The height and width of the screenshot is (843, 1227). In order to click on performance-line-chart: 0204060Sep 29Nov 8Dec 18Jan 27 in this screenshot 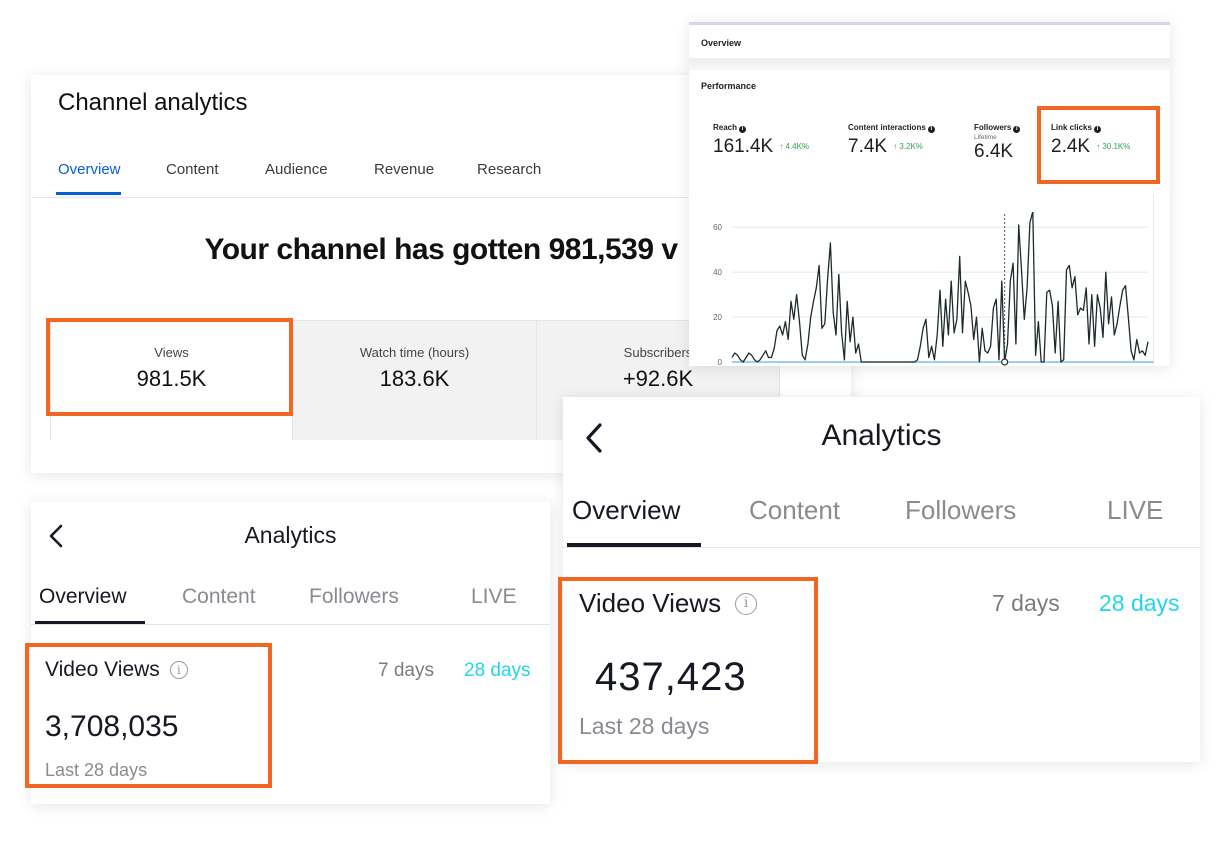, I will do `click(929, 289)`.